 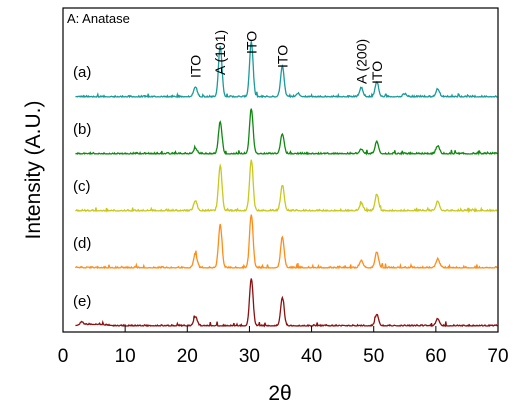 What do you see at coordinates (249, 356) in the screenshot?
I see `x-tick-label: 30` at bounding box center [249, 356].